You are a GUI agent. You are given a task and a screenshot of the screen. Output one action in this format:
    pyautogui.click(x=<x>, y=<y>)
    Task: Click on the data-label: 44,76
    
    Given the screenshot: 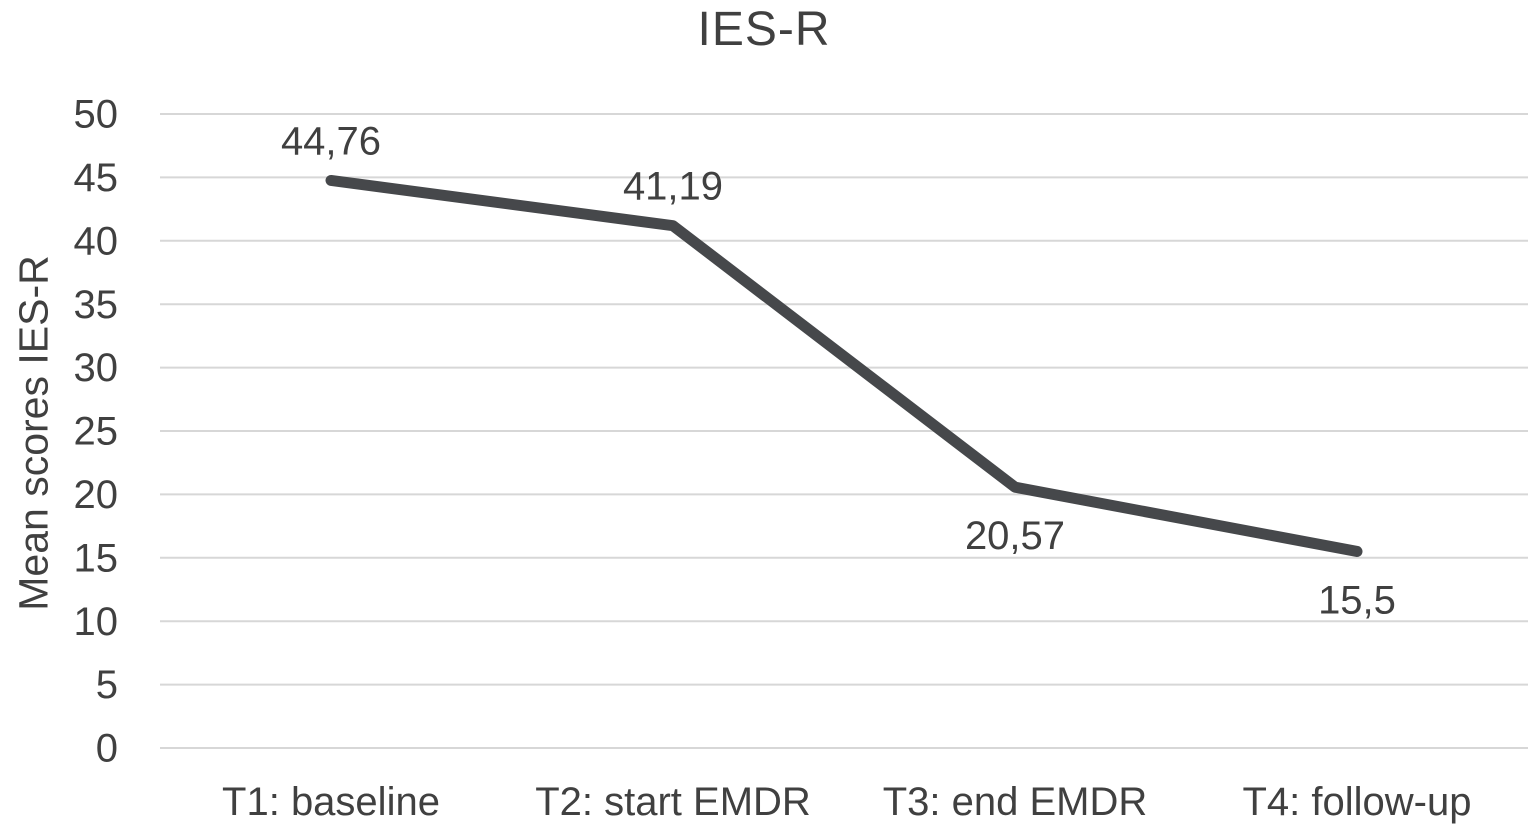 What is the action you would take?
    pyautogui.click(x=331, y=141)
    